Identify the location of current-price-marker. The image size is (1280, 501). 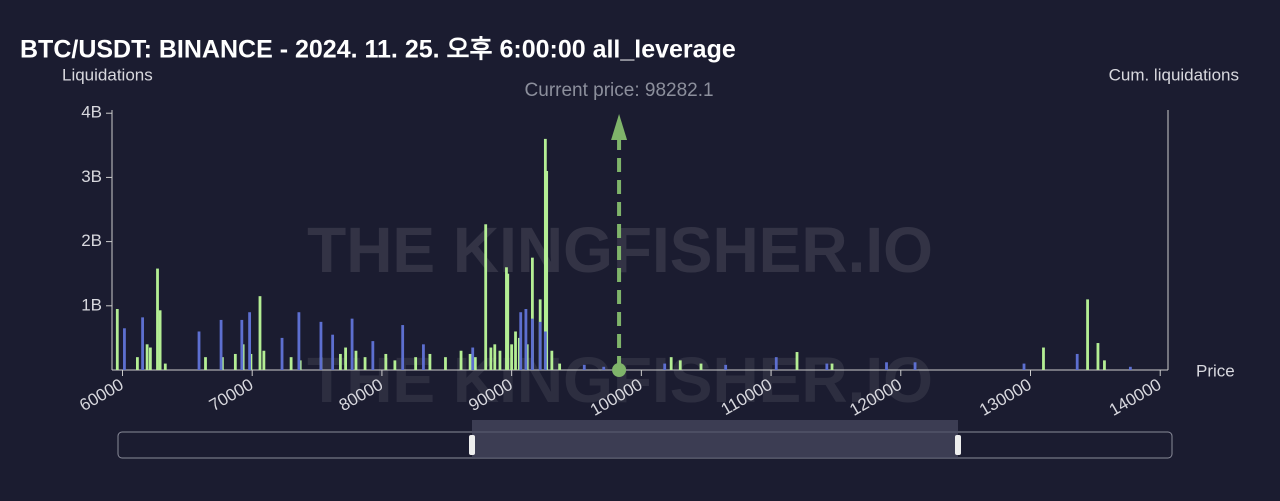
(619, 370).